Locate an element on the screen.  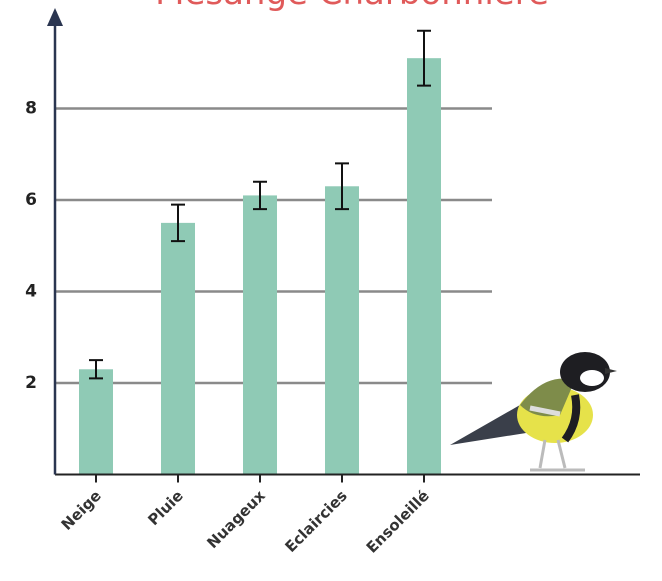
x-tick-label: Ensoleillé is located at coordinates (398, 522).